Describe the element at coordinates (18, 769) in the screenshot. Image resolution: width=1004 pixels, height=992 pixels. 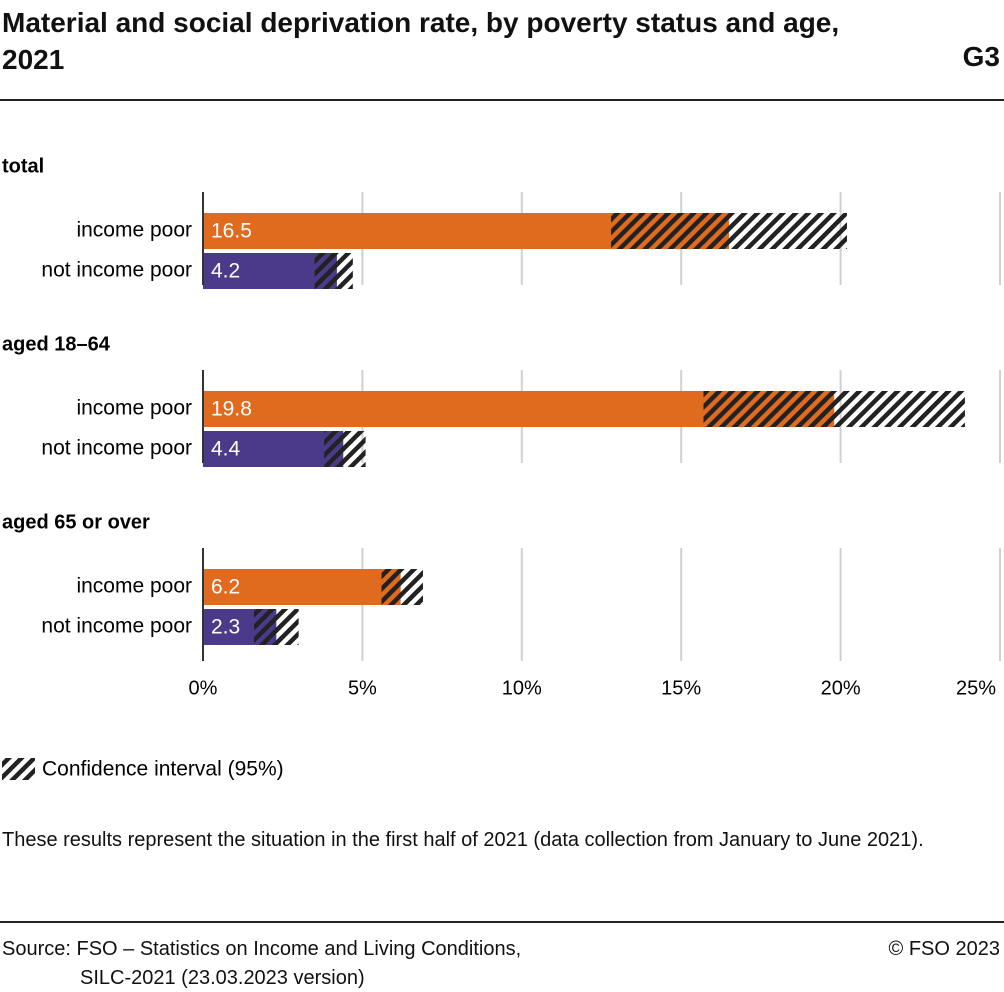
I see `legend-swatch` at that location.